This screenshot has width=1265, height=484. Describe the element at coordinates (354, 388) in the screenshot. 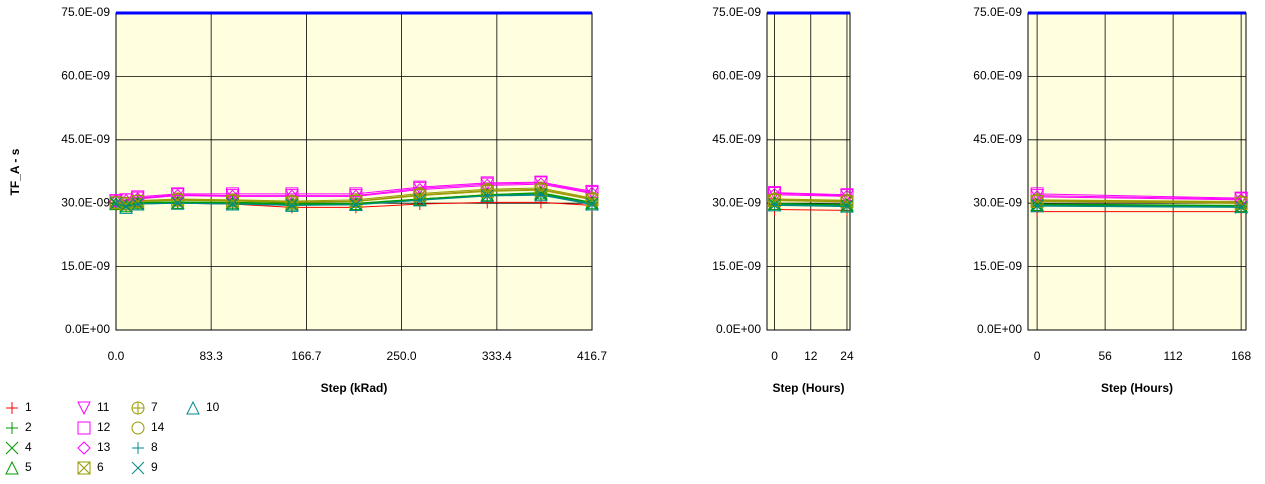

I see `x-axis-label: Step (kRad)` at that location.